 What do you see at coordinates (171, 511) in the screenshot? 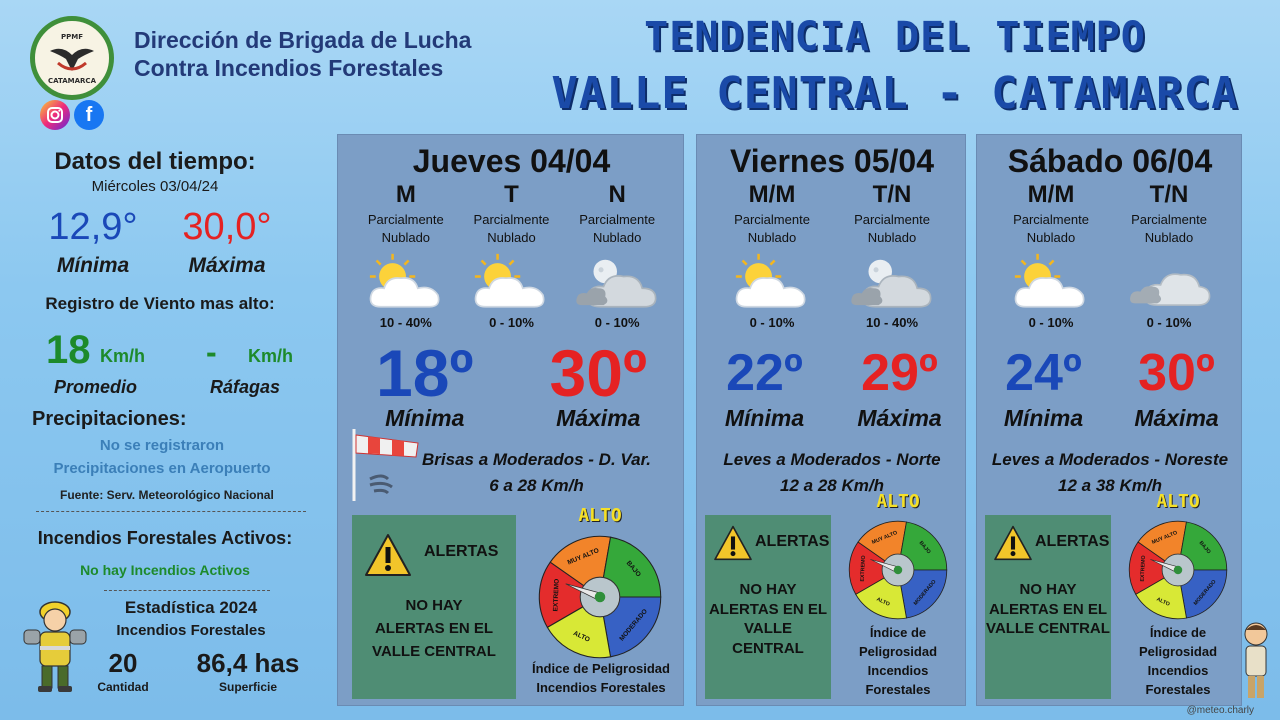
I see `divider` at bounding box center [171, 511].